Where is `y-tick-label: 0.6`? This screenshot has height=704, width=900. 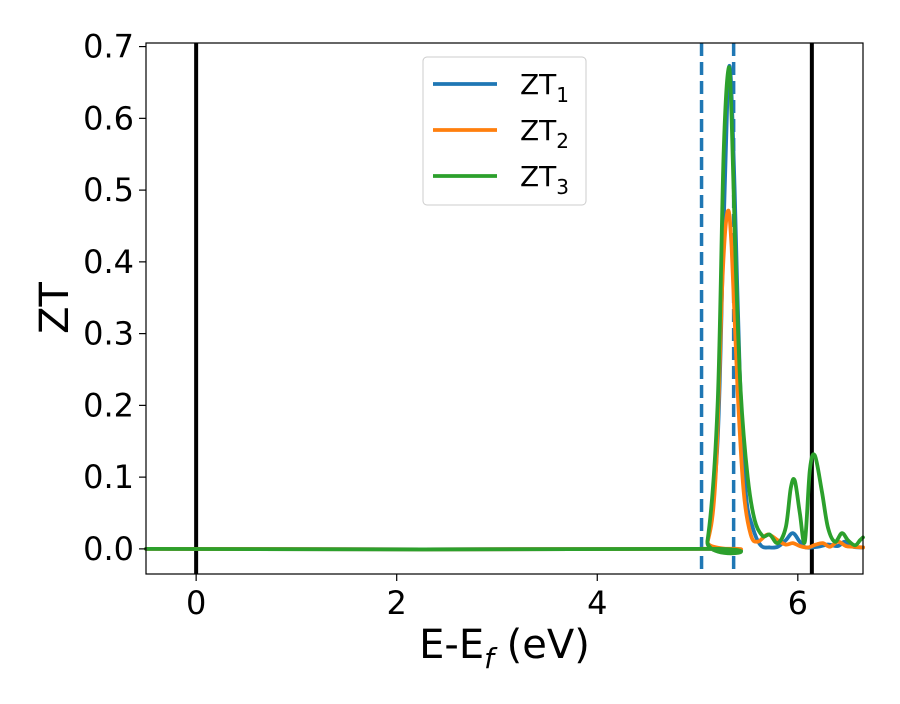 y-tick-label: 0.6 is located at coordinates (108, 118).